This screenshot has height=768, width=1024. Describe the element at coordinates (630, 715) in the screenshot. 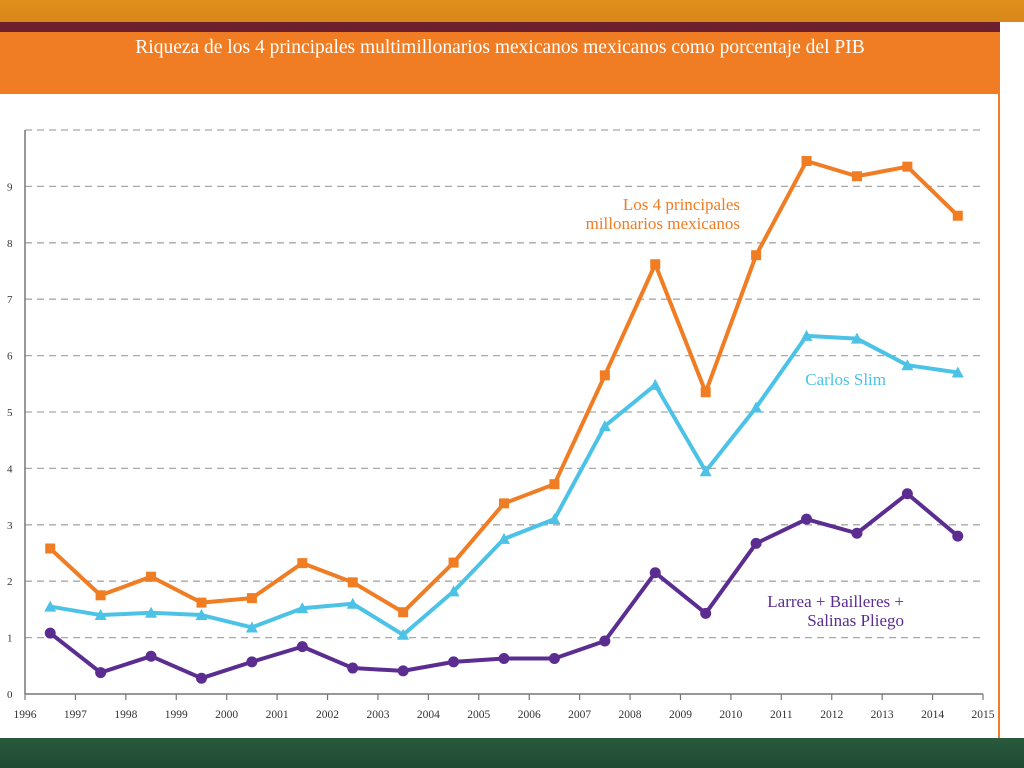

I see `x-tick-label: 2008` at that location.